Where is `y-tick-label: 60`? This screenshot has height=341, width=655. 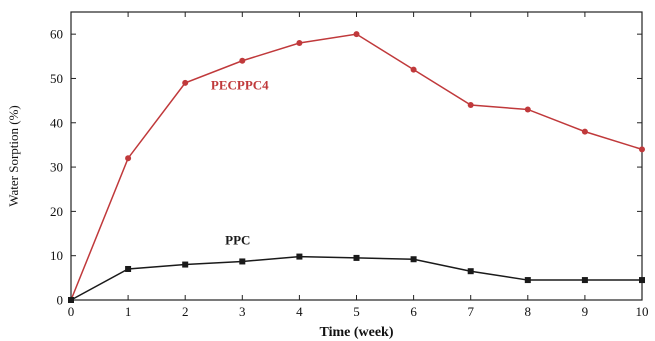 y-tick-label: 60 is located at coordinates (56, 34).